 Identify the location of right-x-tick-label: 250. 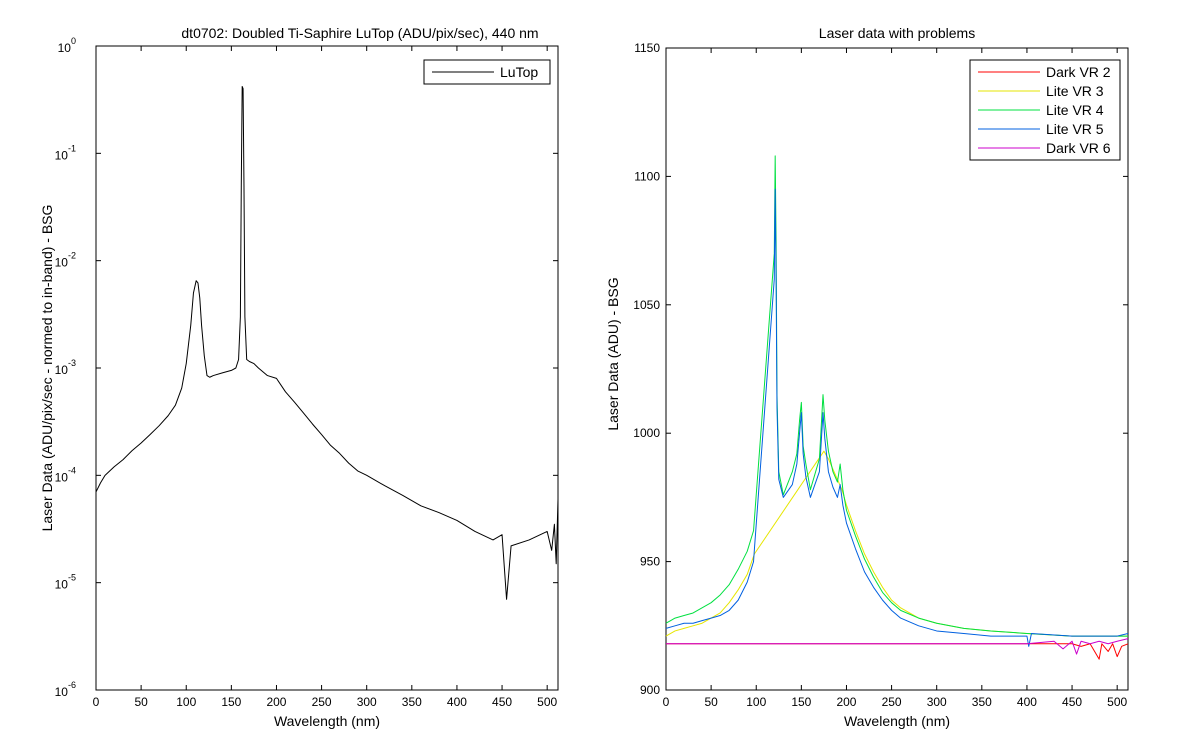
(892, 702).